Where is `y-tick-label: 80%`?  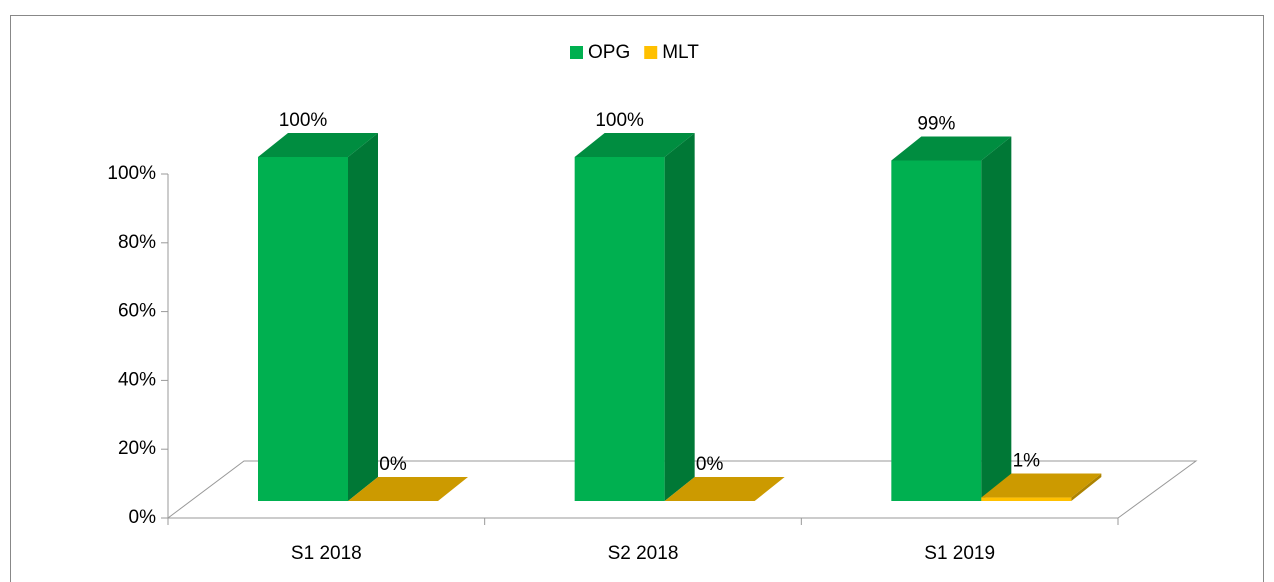
y-tick-label: 80% is located at coordinates (137, 242).